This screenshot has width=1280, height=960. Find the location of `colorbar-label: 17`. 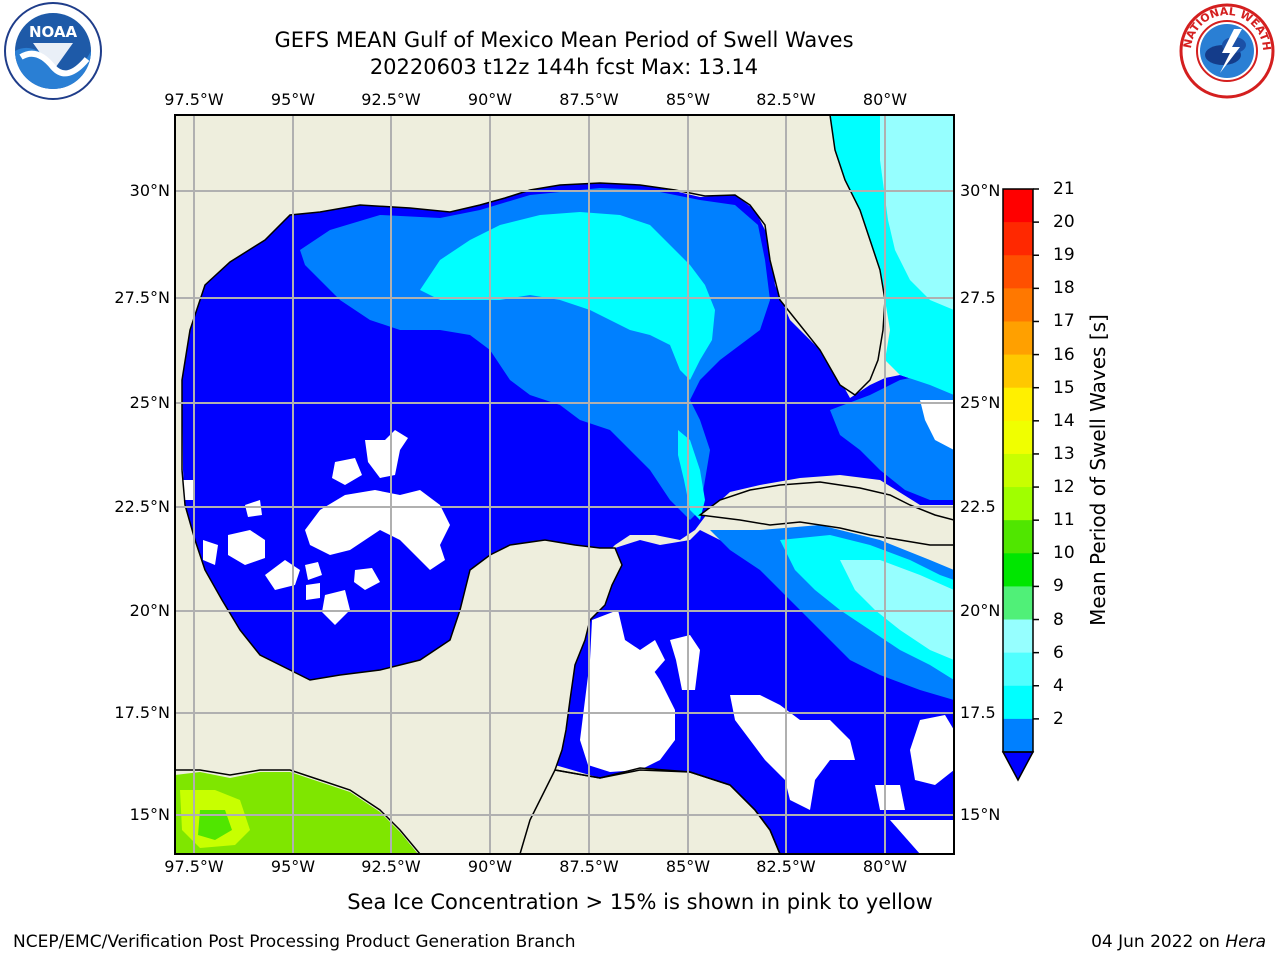

colorbar-label: 17 is located at coordinates (1064, 321).